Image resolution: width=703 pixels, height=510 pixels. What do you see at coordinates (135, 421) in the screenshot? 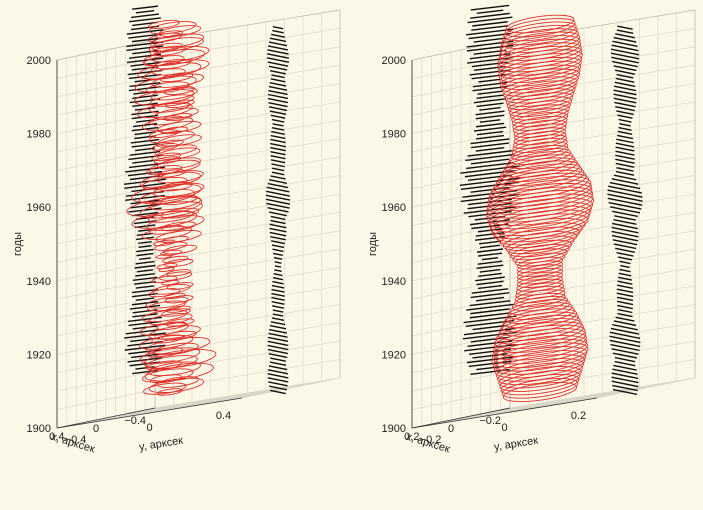
I see `x-tick-label: −0.4` at bounding box center [135, 421].